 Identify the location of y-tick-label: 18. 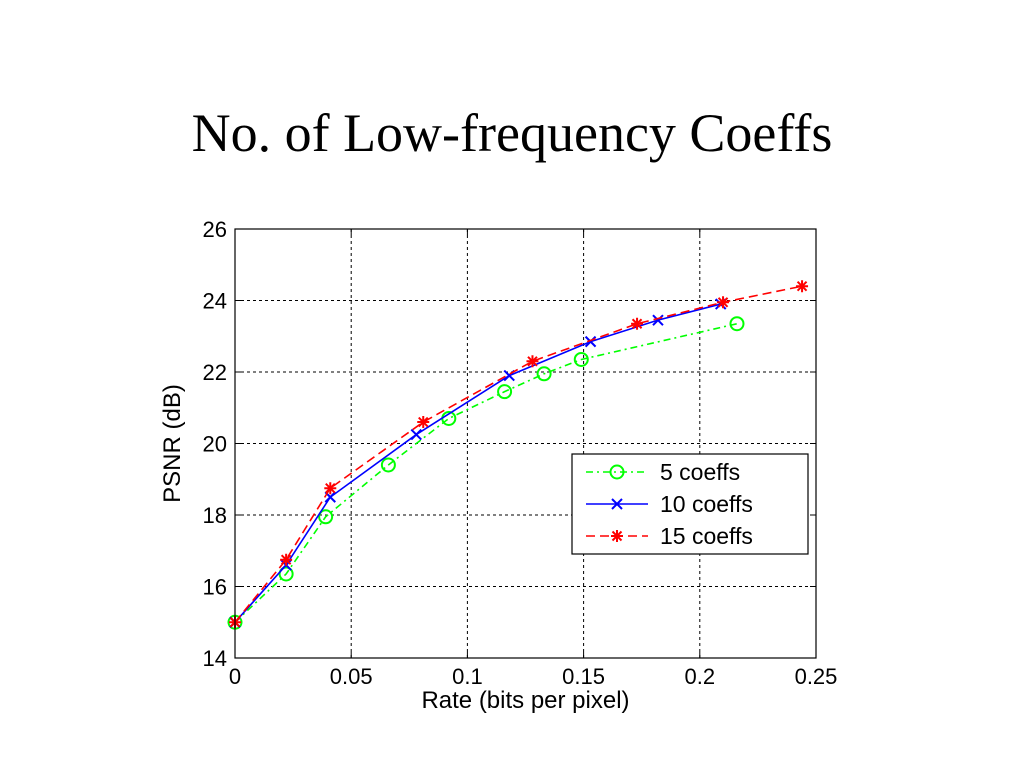
(215, 515).